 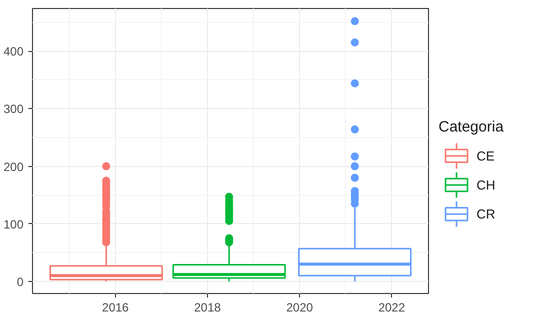 What do you see at coordinates (116, 307) in the screenshot?
I see `x-tick-label: 2016` at bounding box center [116, 307].